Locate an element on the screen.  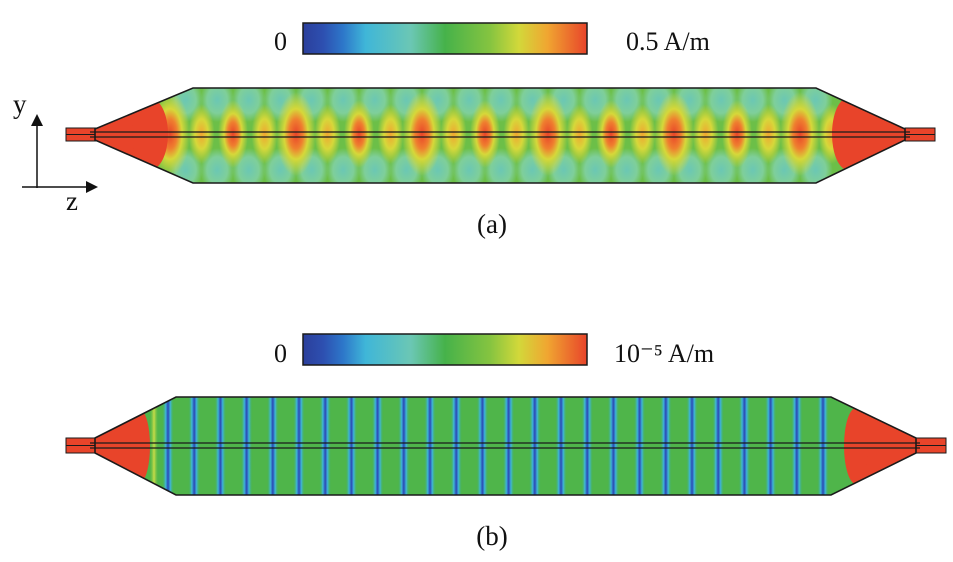
taper-left-b-fringe is located at coordinates (154, 446).